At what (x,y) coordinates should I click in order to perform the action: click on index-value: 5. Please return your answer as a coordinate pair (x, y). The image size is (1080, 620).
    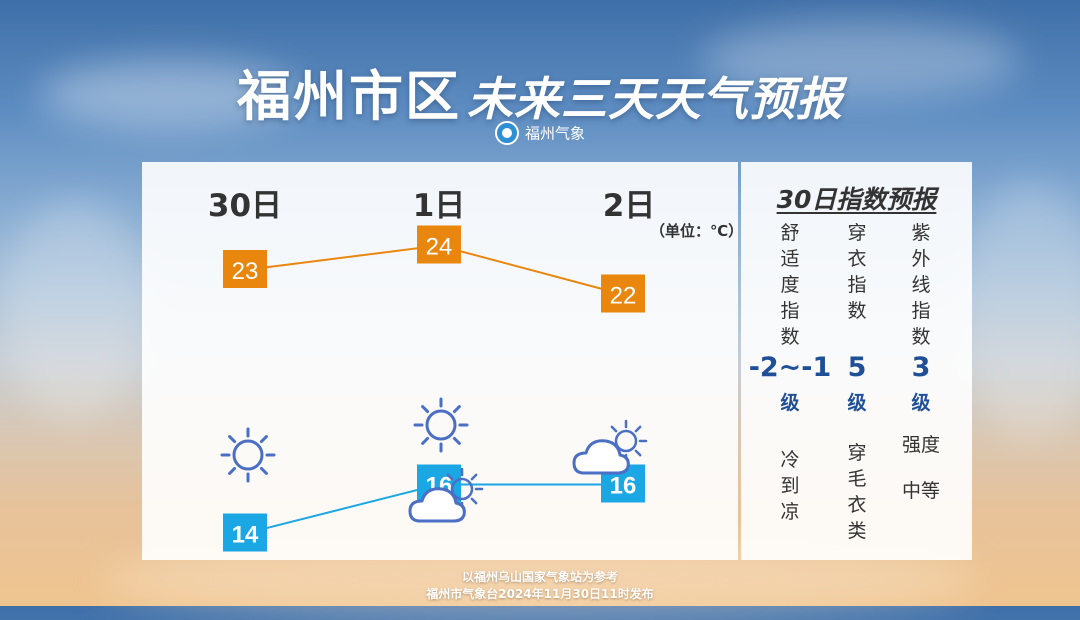
    Looking at the image, I should click on (857, 367).